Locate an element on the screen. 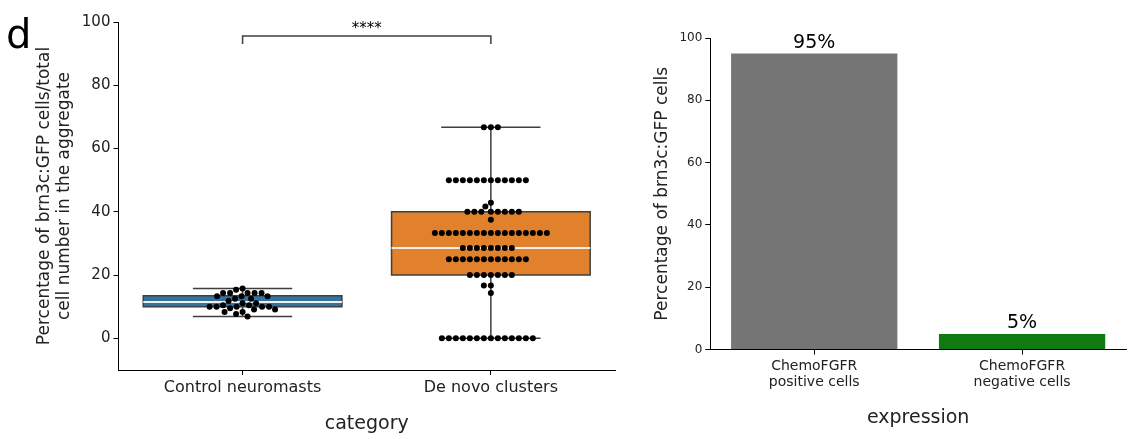  x-axis-title: expression is located at coordinates (918, 415).